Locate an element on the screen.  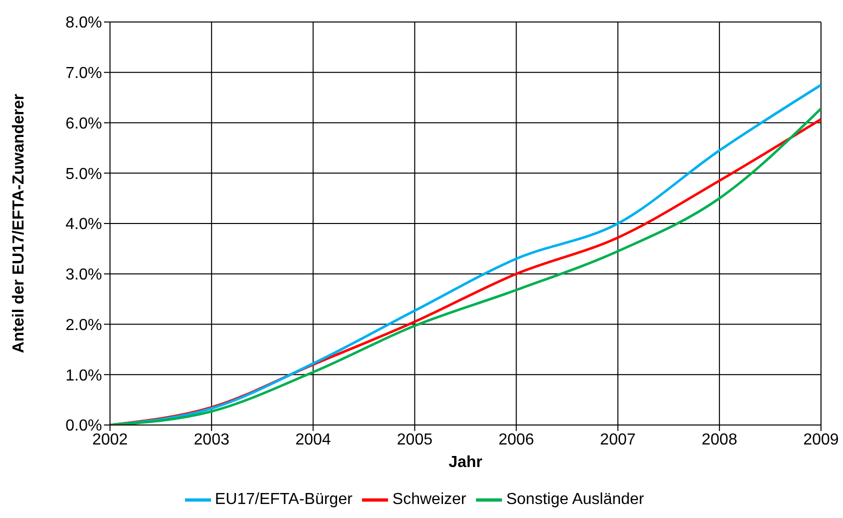
y-tick-label: 4.0% is located at coordinates (84, 225).